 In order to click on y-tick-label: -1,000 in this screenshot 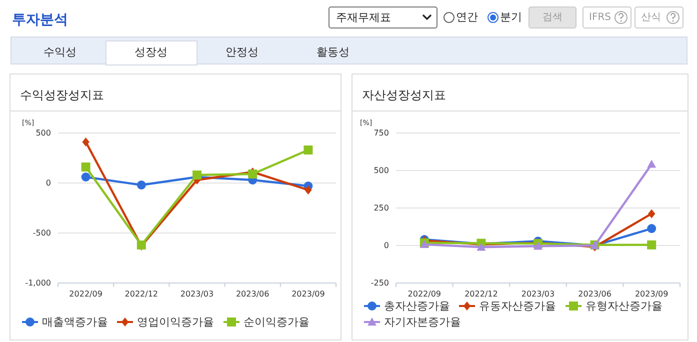, I will do `click(38, 283)`.